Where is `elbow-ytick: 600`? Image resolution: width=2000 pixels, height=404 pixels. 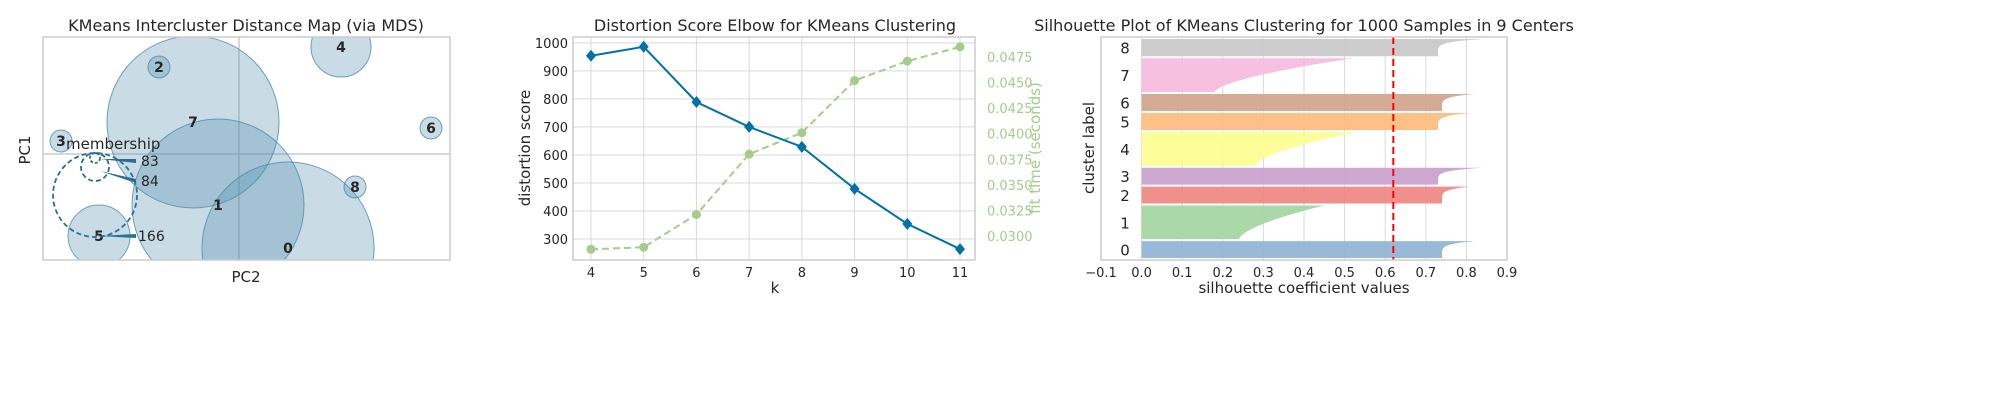 elbow-ytick: 600 is located at coordinates (555, 156).